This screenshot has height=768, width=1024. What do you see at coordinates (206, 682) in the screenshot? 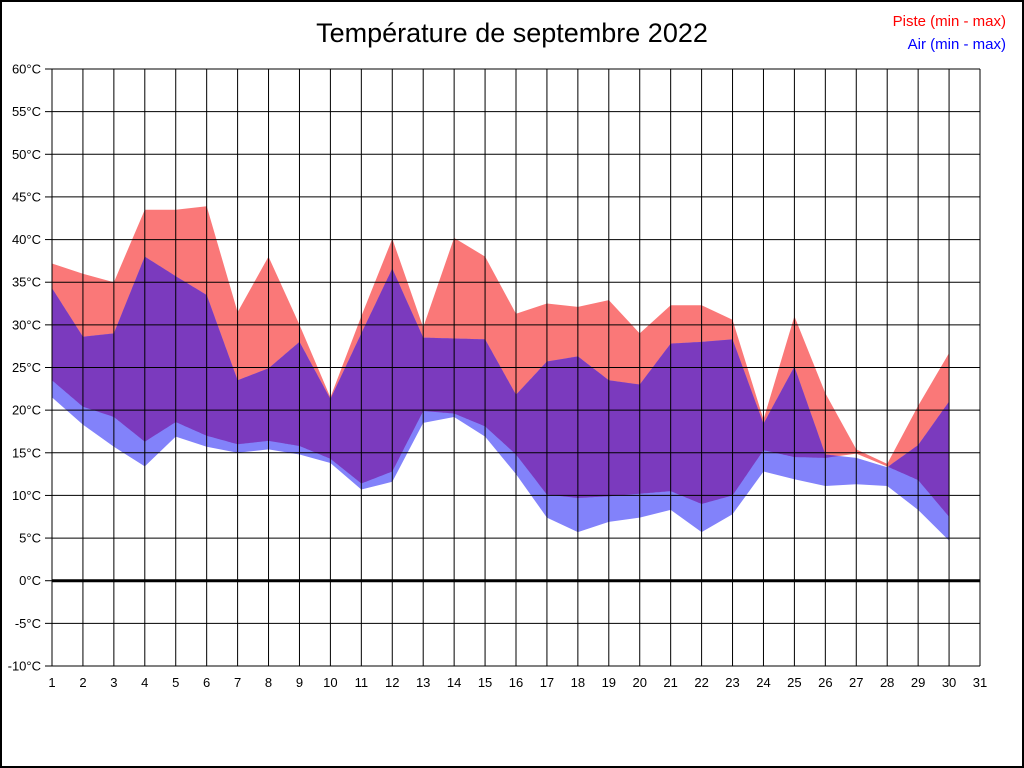
I see `x-axis-tick-label: 6` at bounding box center [206, 682].